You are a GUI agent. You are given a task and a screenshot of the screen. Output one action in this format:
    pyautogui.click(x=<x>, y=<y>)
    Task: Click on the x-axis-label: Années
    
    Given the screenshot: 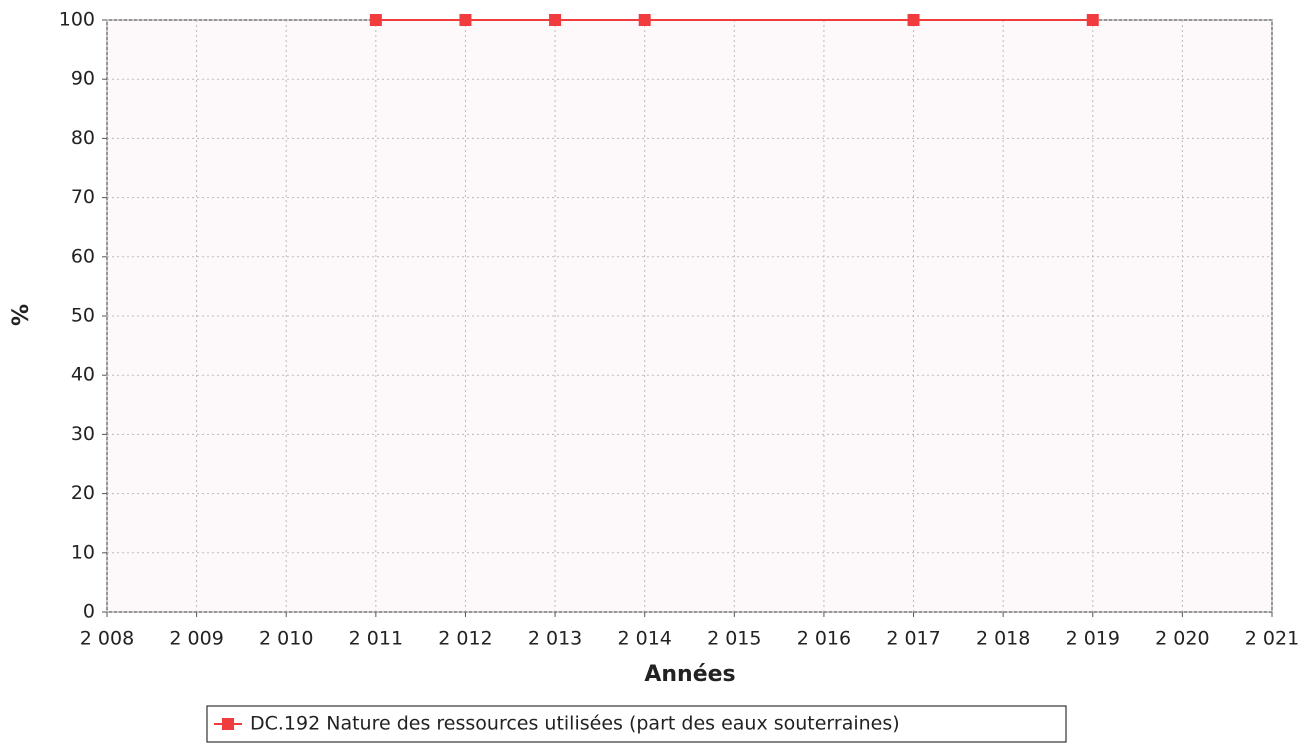 What is the action you would take?
    pyautogui.click(x=689, y=674)
    